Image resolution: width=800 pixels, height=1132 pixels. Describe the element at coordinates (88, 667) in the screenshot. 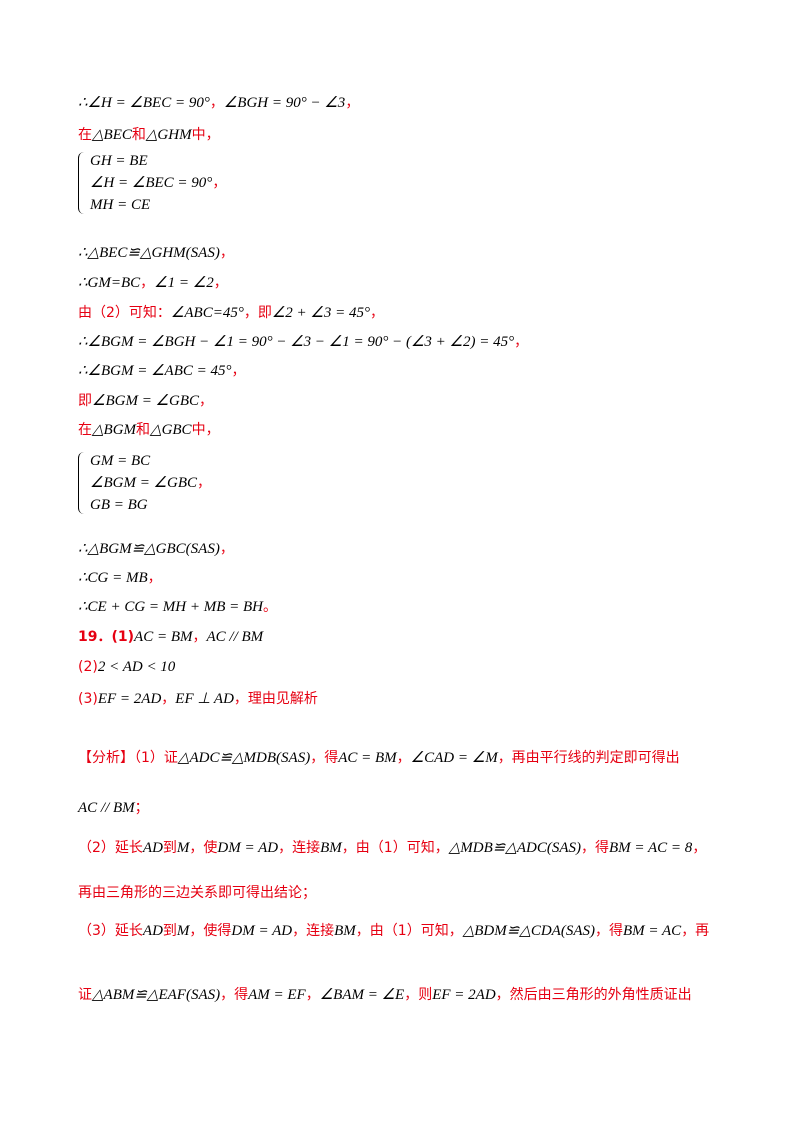

I see `text: (2)` at that location.